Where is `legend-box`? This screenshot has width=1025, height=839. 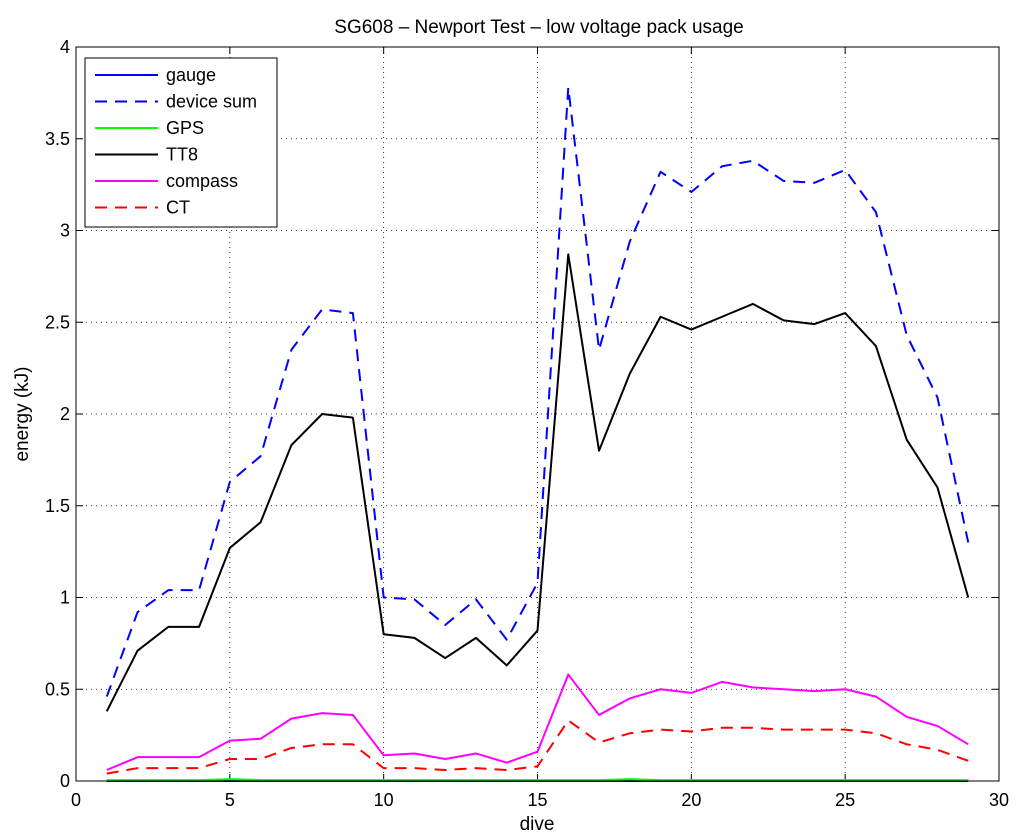
legend-box is located at coordinates (181, 142).